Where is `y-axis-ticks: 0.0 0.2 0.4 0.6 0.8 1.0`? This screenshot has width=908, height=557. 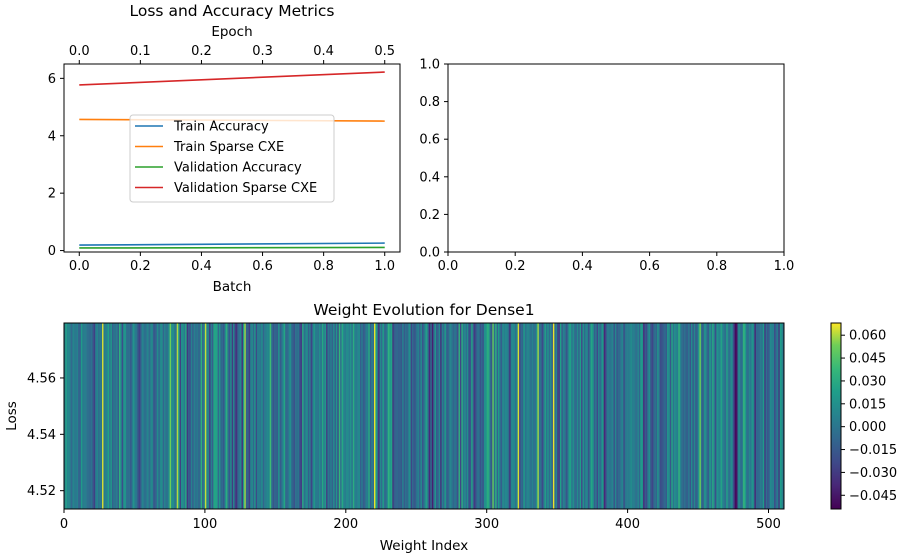
y-axis-ticks: 0.0 0.2 0.4 0.6 0.8 1.0 is located at coordinates (433, 159).